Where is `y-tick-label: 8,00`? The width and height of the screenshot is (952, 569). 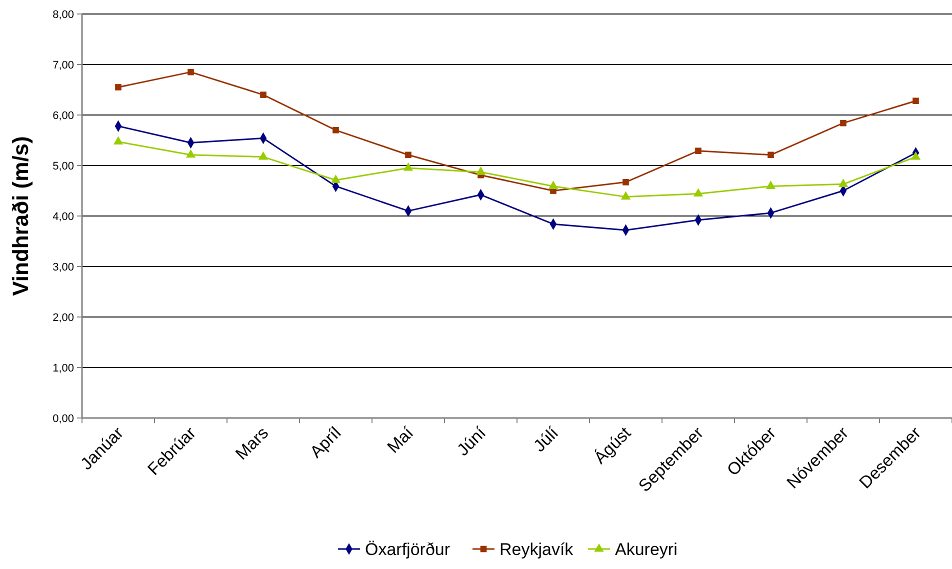
y-tick-label: 8,00 is located at coordinates (63, 14).